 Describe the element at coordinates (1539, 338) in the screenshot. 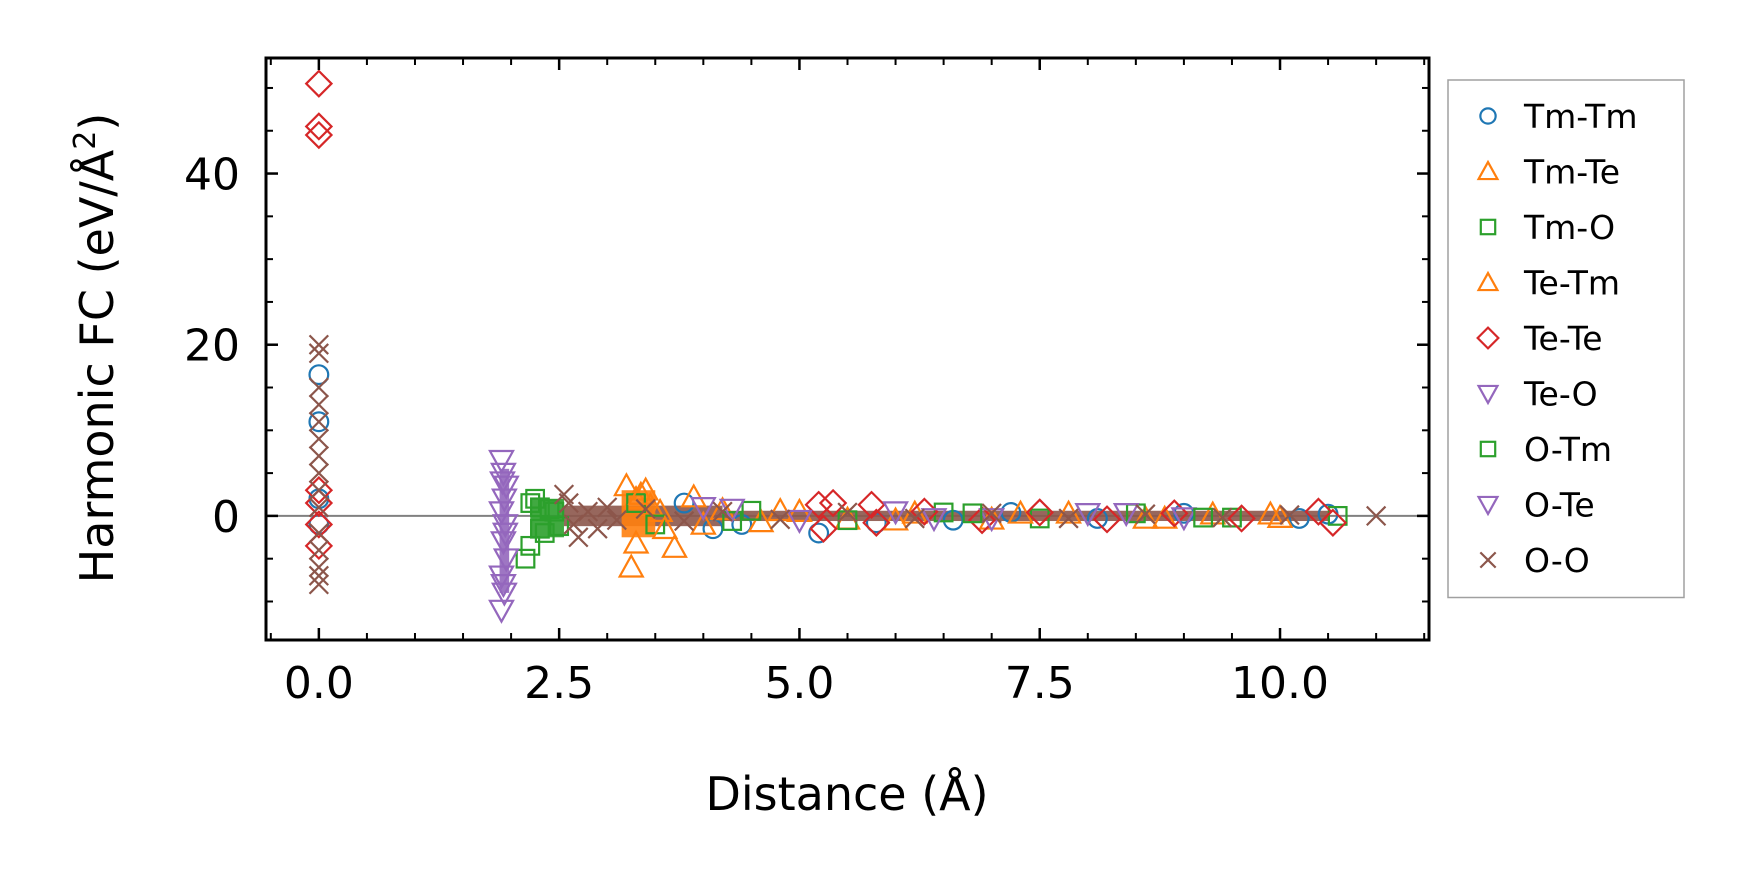

I see `legend-entry-te-te: Te-Te` at that location.